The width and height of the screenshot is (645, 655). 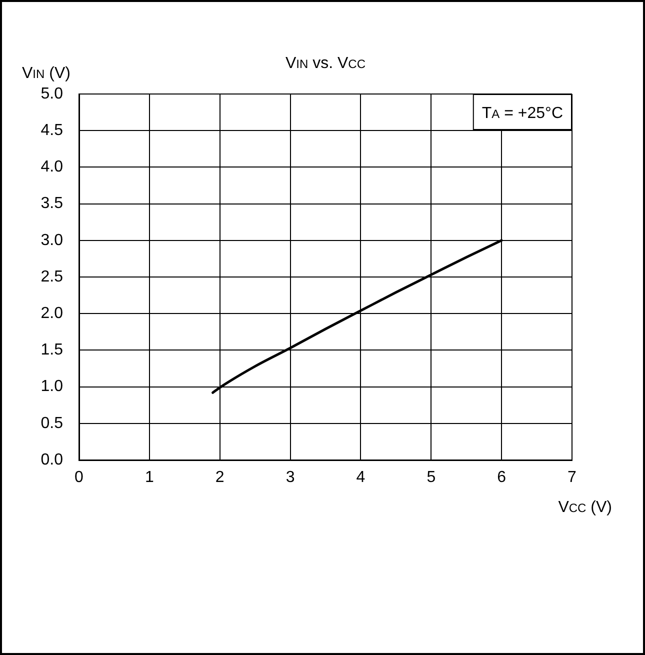 What do you see at coordinates (522, 113) in the screenshot?
I see `annotation: TA = +25°C` at bounding box center [522, 113].